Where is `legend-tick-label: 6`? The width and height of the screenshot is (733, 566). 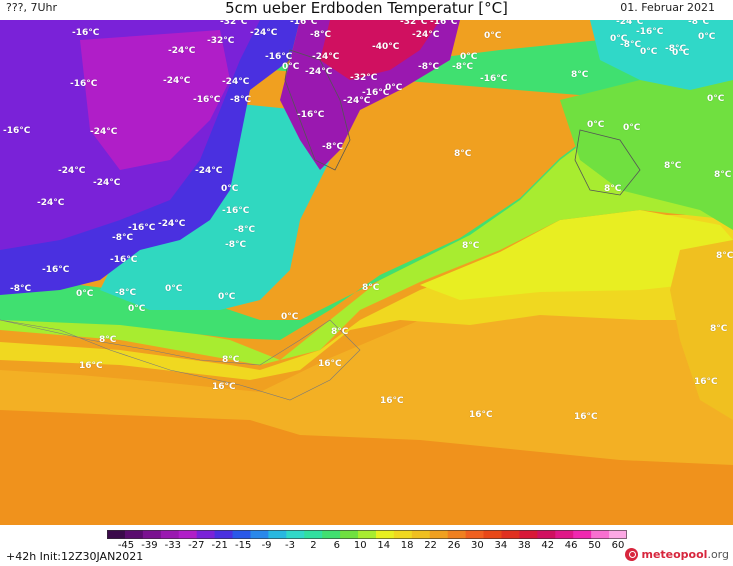 legend-tick-label: 6 is located at coordinates (337, 545).